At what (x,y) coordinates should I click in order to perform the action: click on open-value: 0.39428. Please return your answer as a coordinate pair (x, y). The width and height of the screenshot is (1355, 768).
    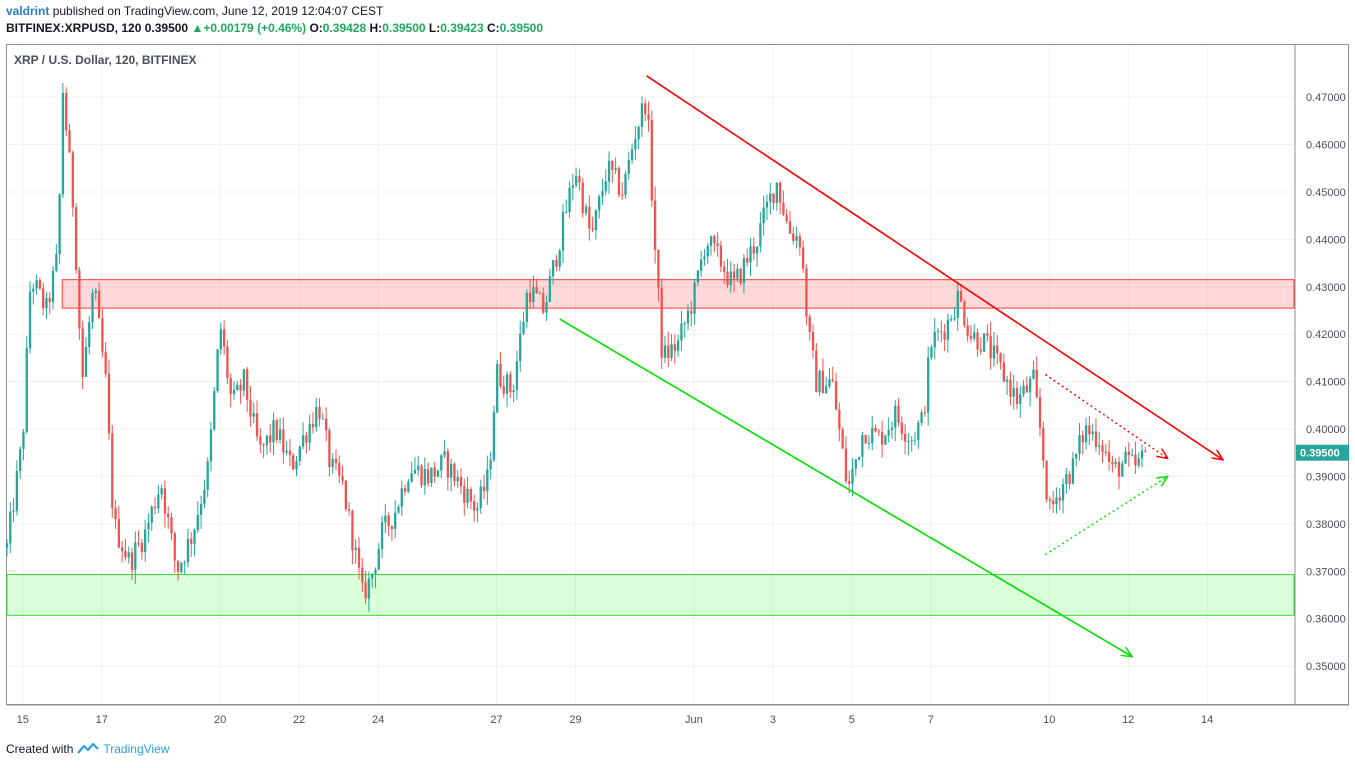
    Looking at the image, I should click on (344, 28).